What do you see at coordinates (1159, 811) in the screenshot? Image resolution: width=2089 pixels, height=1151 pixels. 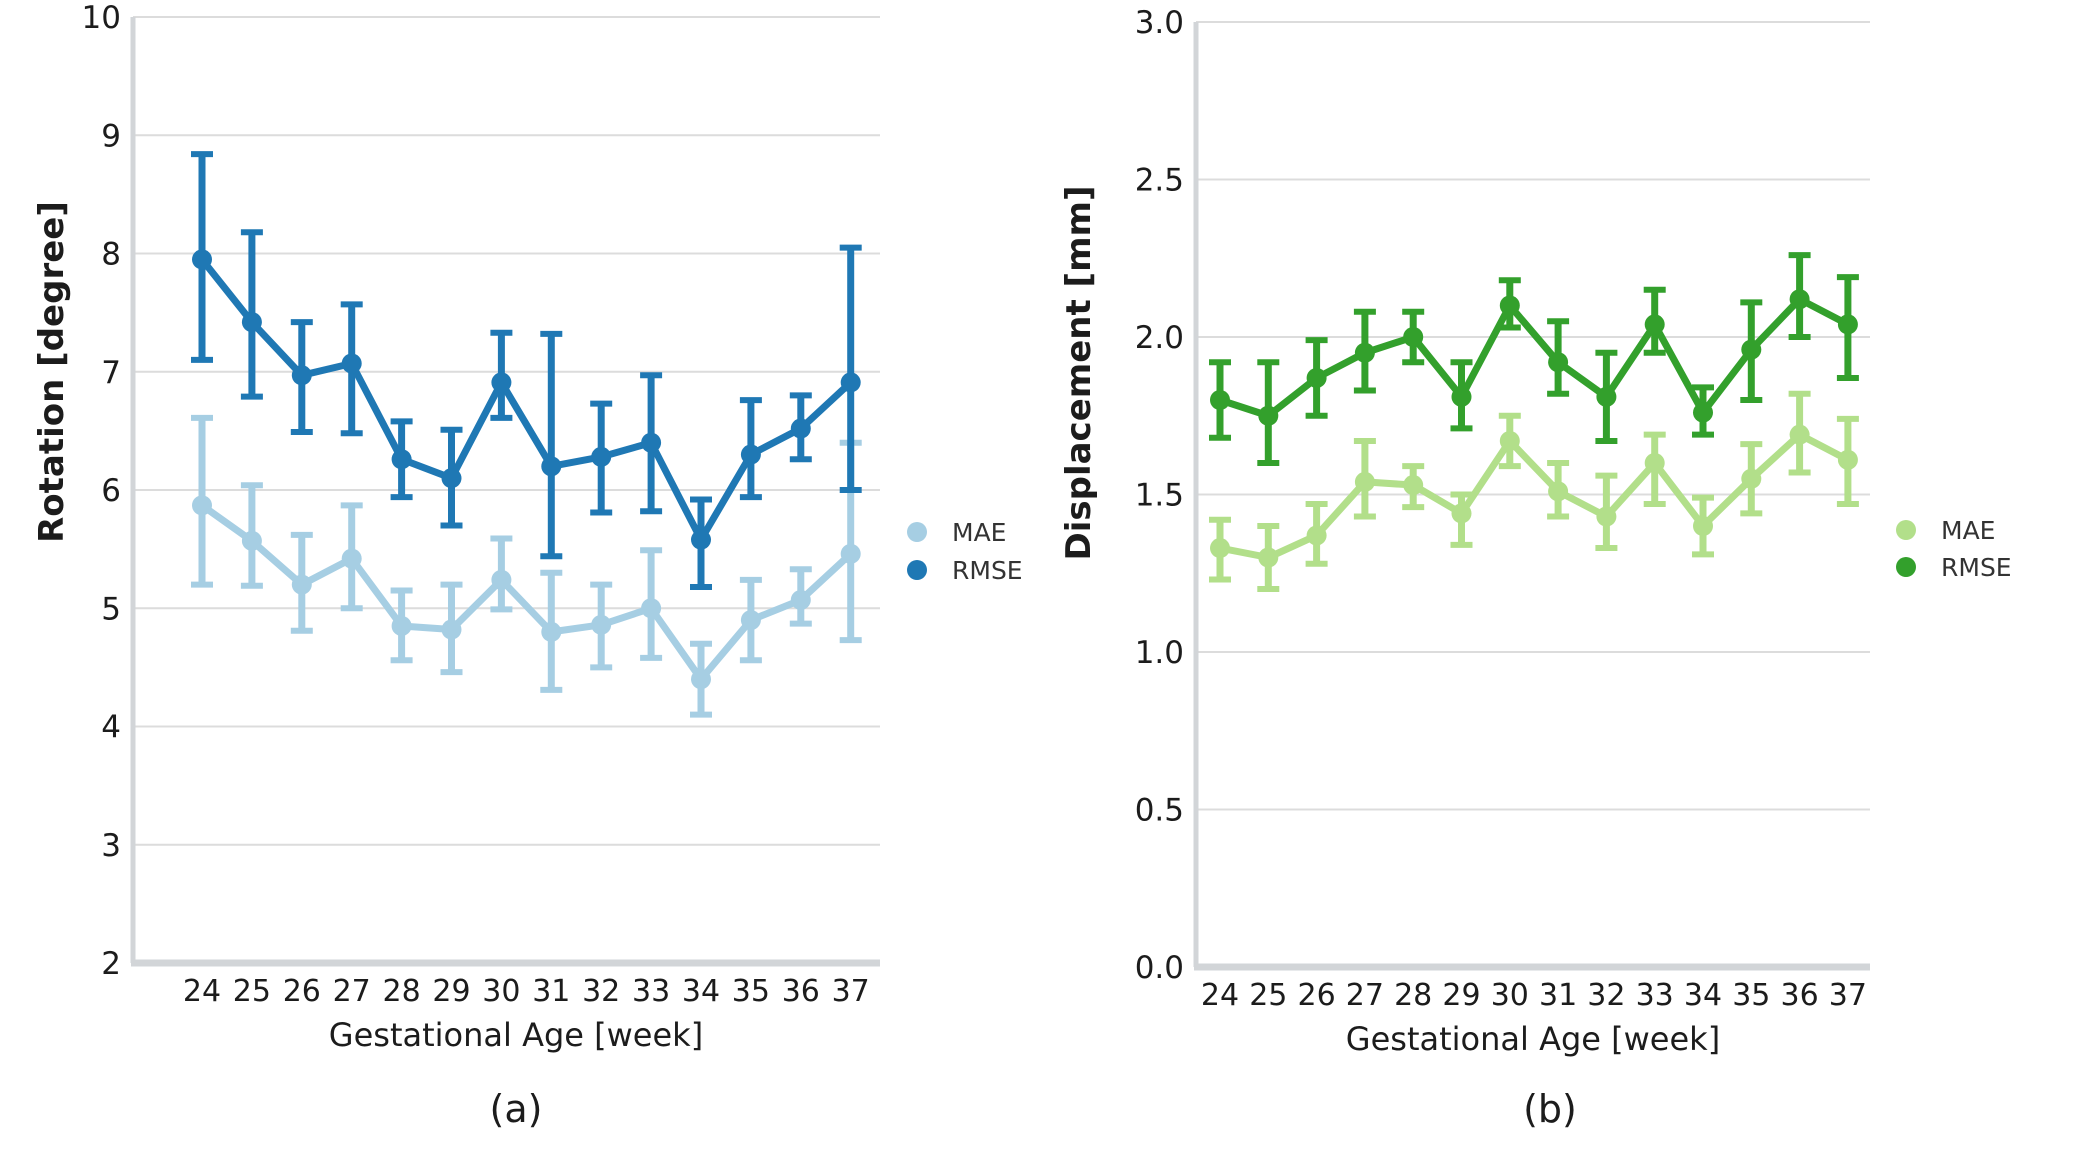 I see `y-tick-label: 0.5` at bounding box center [1159, 811].